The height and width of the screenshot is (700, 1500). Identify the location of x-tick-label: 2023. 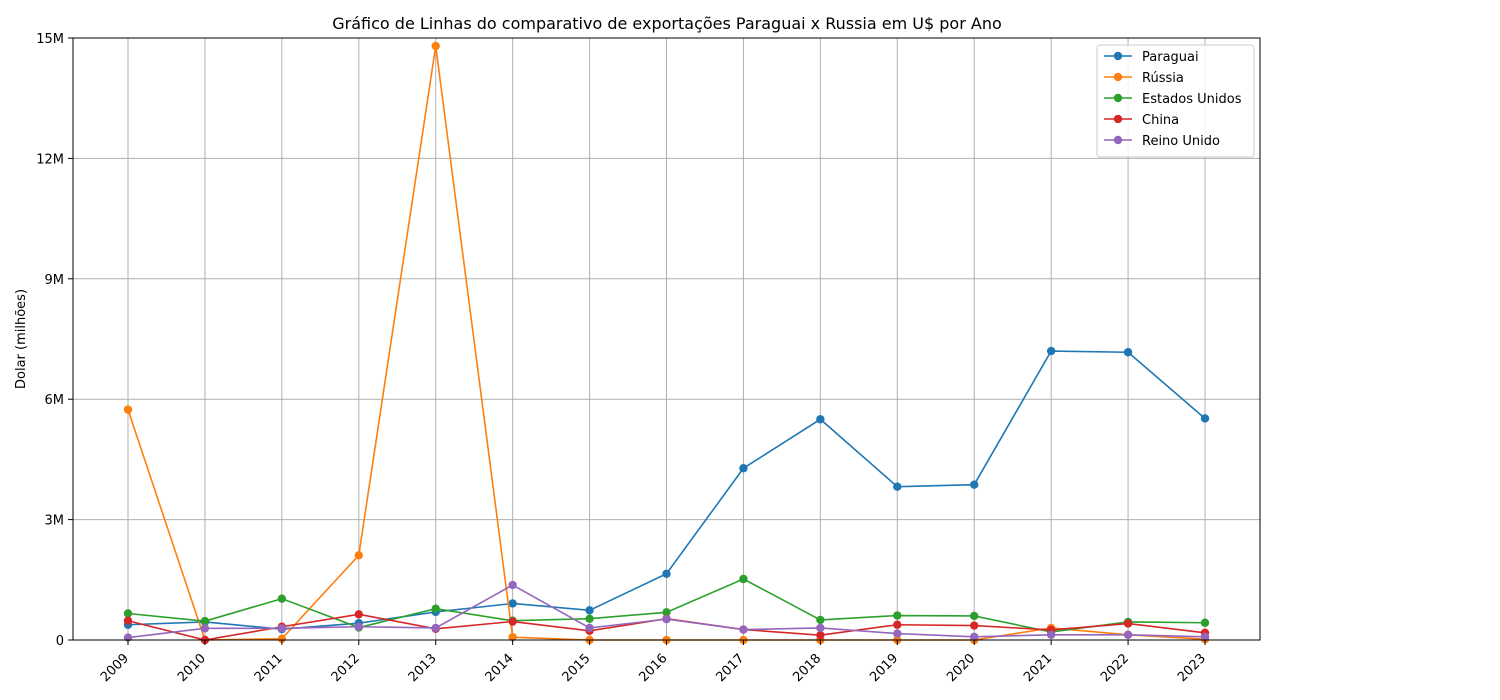
(1192, 668).